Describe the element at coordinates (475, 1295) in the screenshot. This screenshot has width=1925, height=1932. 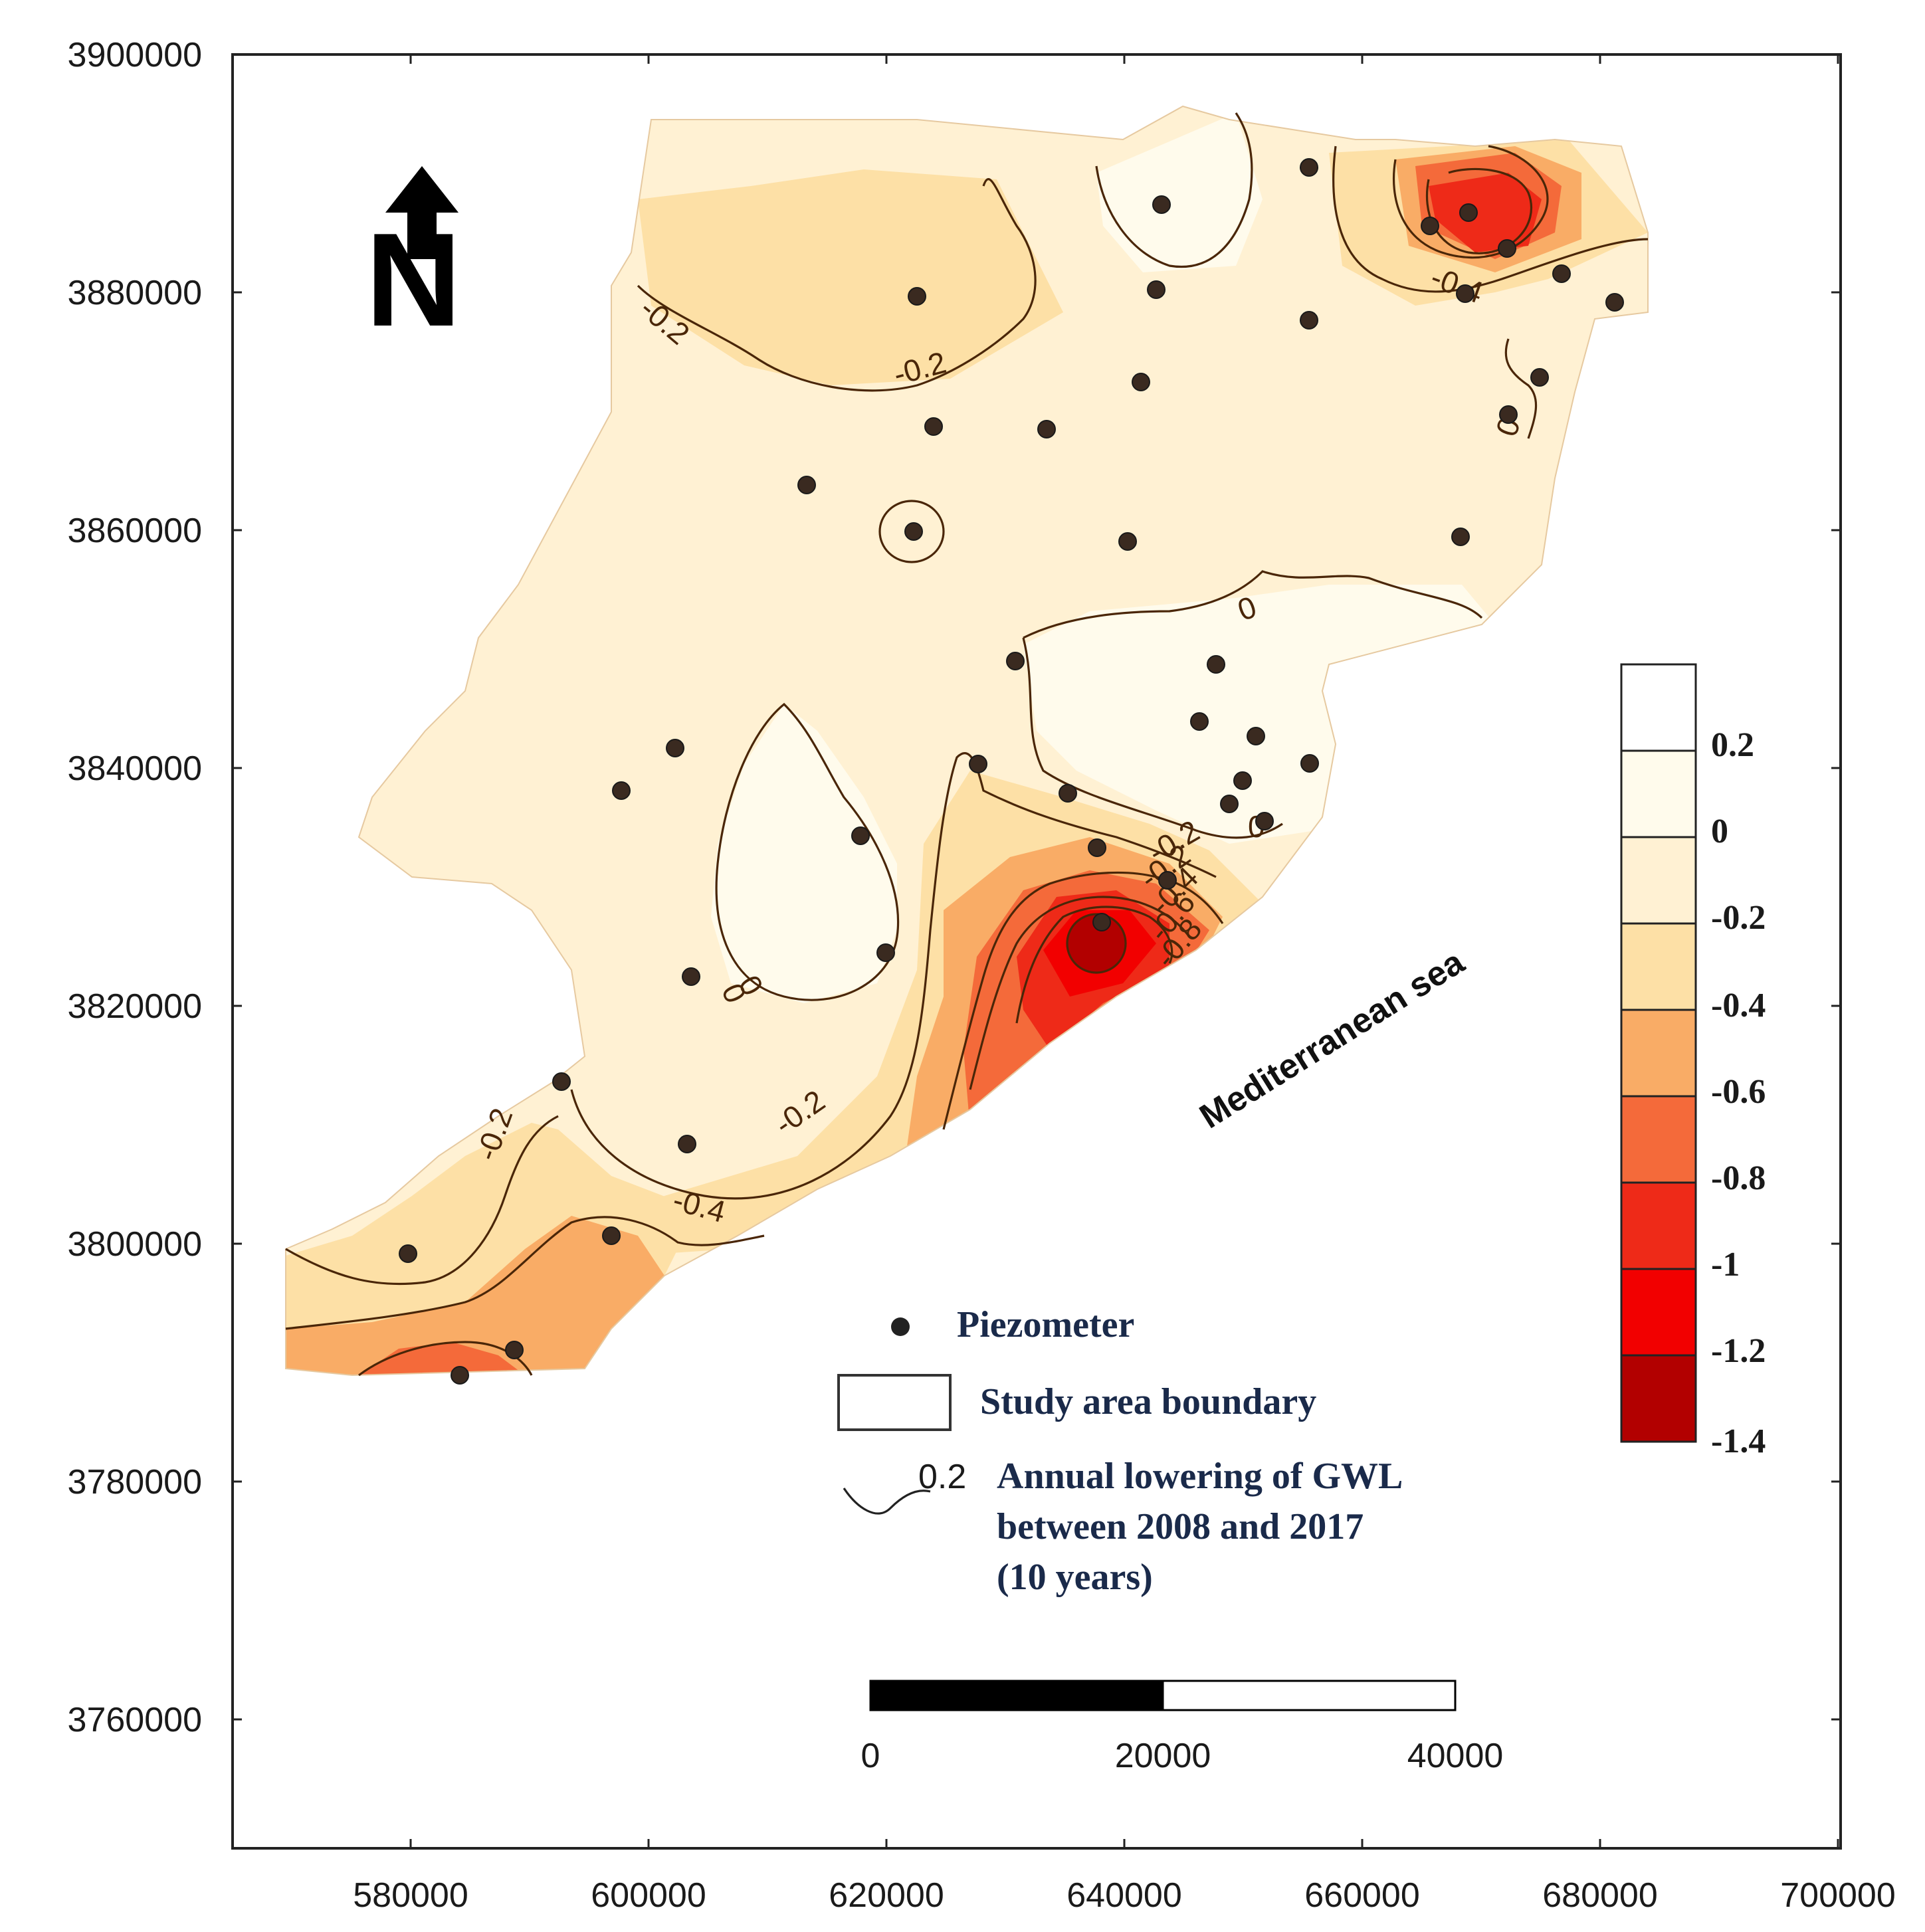
I see `band-neg04-southwest` at that location.